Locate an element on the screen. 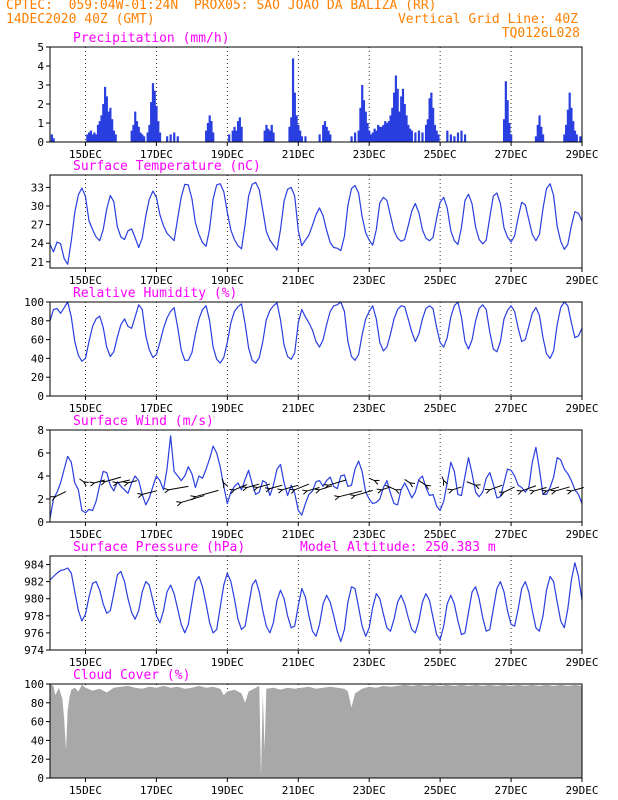 The width and height of the screenshot is (618, 800). x-tick-label: 29DEC is located at coordinates (581, 790).